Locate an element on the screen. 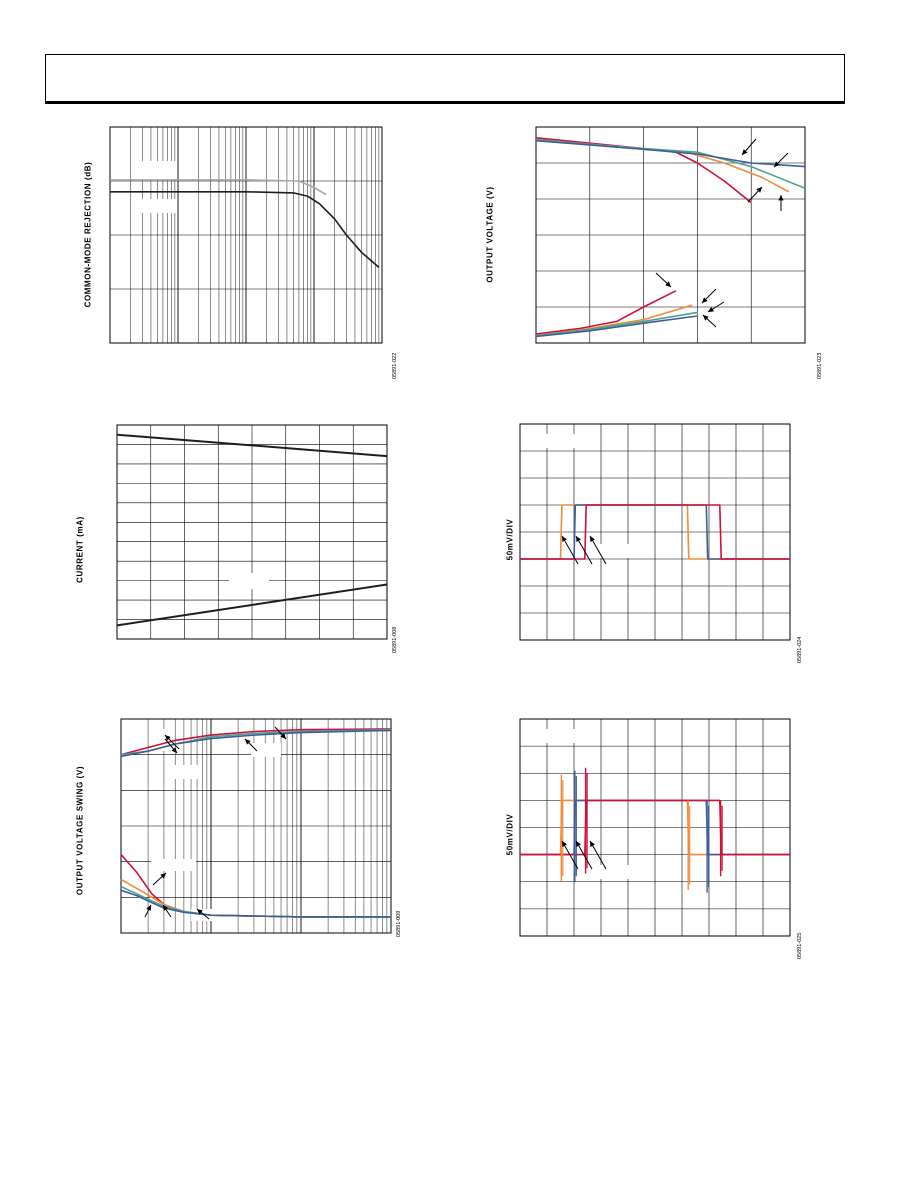  cmrr-chart is located at coordinates (246, 235).